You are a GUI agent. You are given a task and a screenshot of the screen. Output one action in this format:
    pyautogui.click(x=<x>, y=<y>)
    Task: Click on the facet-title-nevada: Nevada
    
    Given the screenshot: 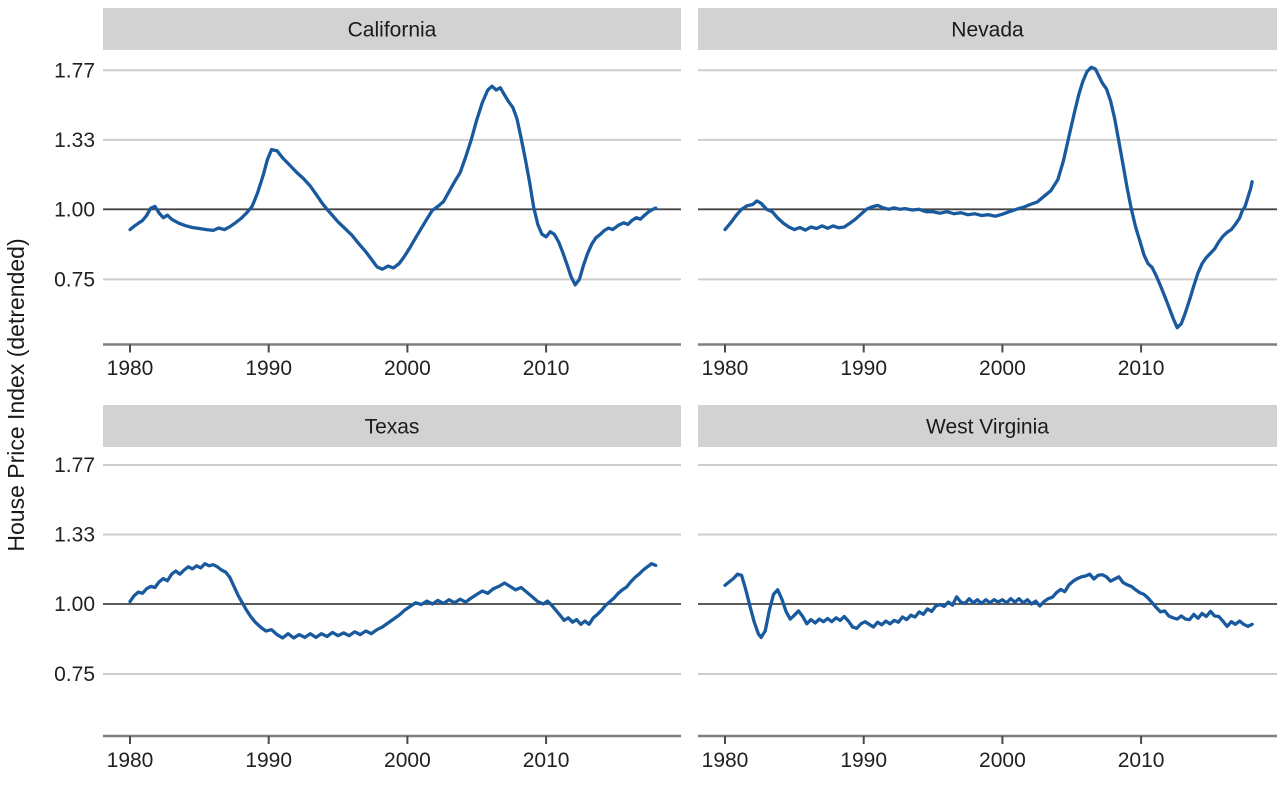 What is the action you would take?
    pyautogui.click(x=987, y=30)
    